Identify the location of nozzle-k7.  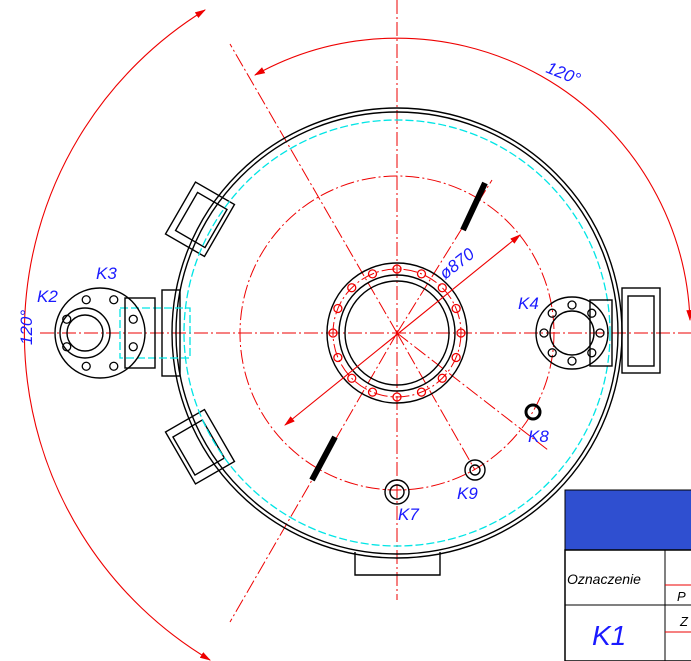
(397, 492).